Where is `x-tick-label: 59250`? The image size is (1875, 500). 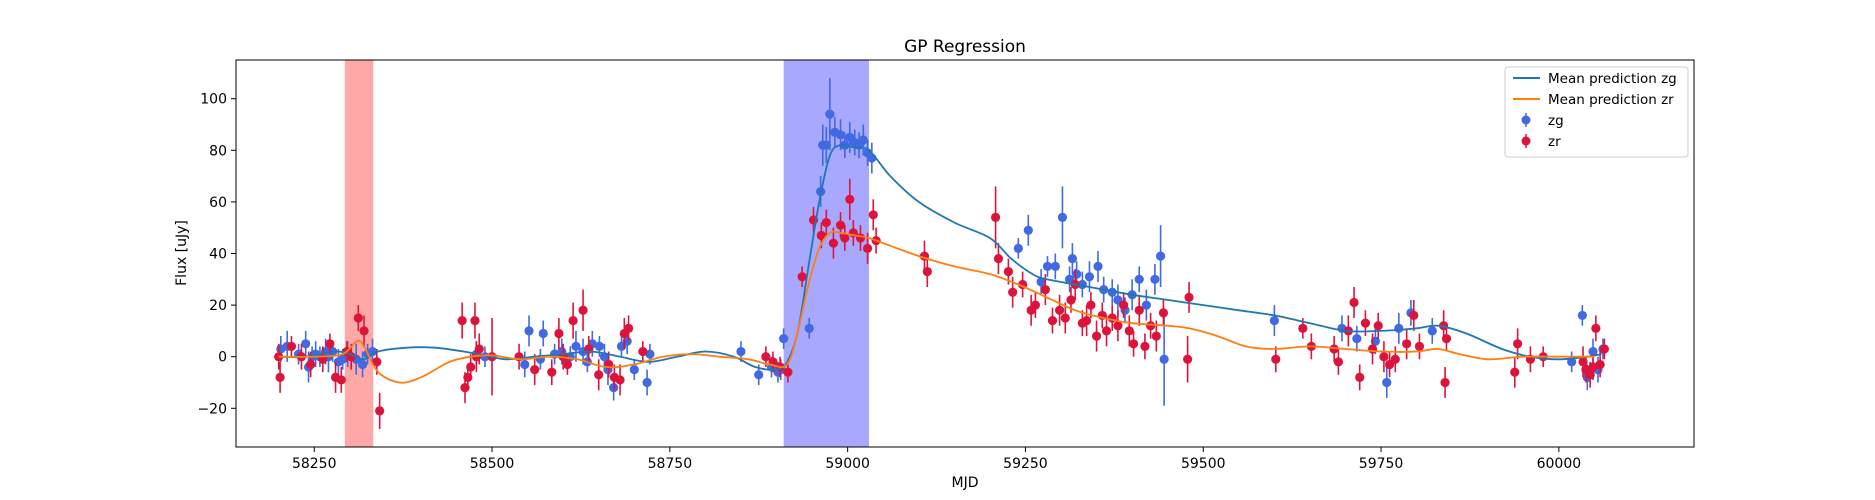 x-tick-label: 59250 is located at coordinates (1025, 464).